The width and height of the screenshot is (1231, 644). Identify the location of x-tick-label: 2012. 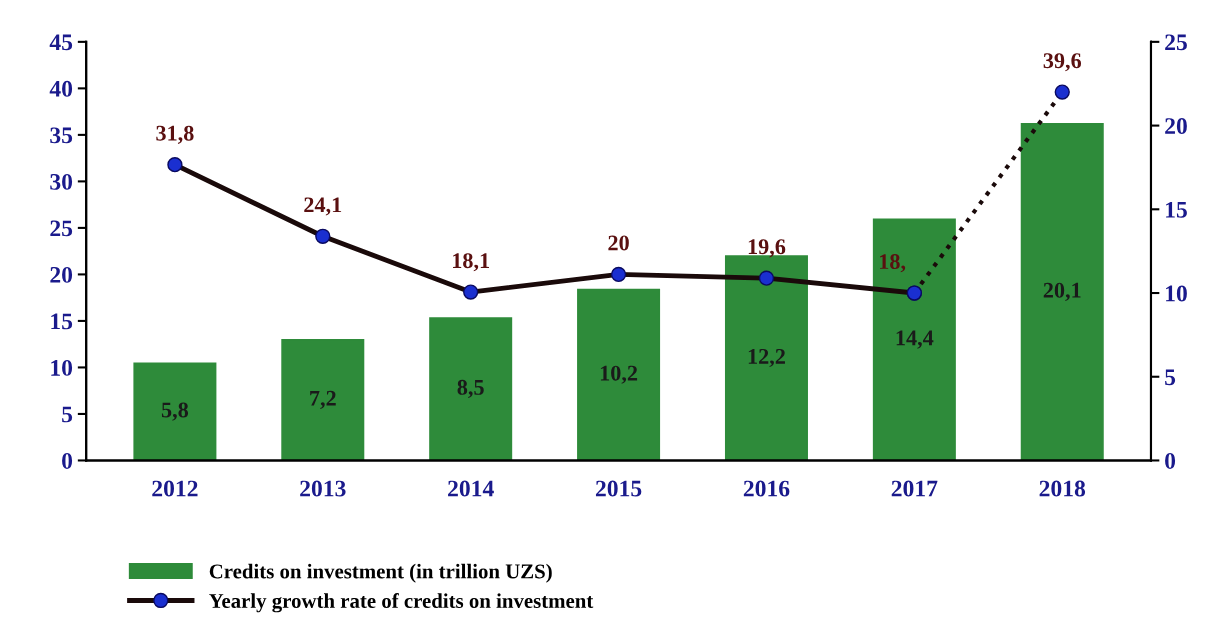
(175, 488).